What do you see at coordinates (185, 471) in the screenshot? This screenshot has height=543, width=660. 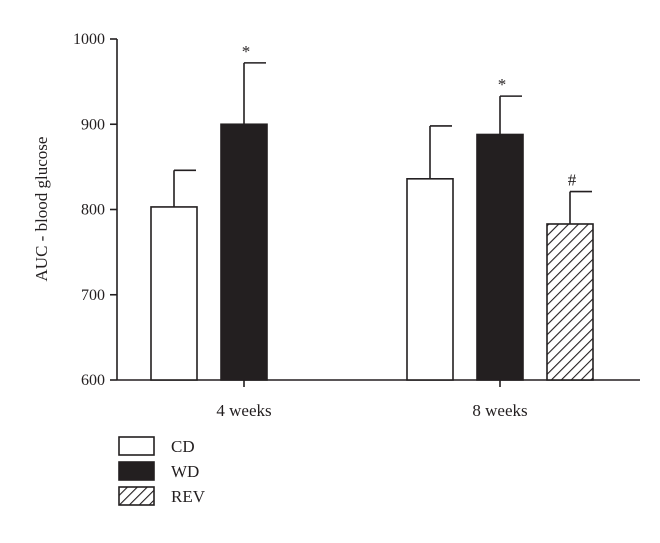 I see `legend-label: WD` at bounding box center [185, 471].